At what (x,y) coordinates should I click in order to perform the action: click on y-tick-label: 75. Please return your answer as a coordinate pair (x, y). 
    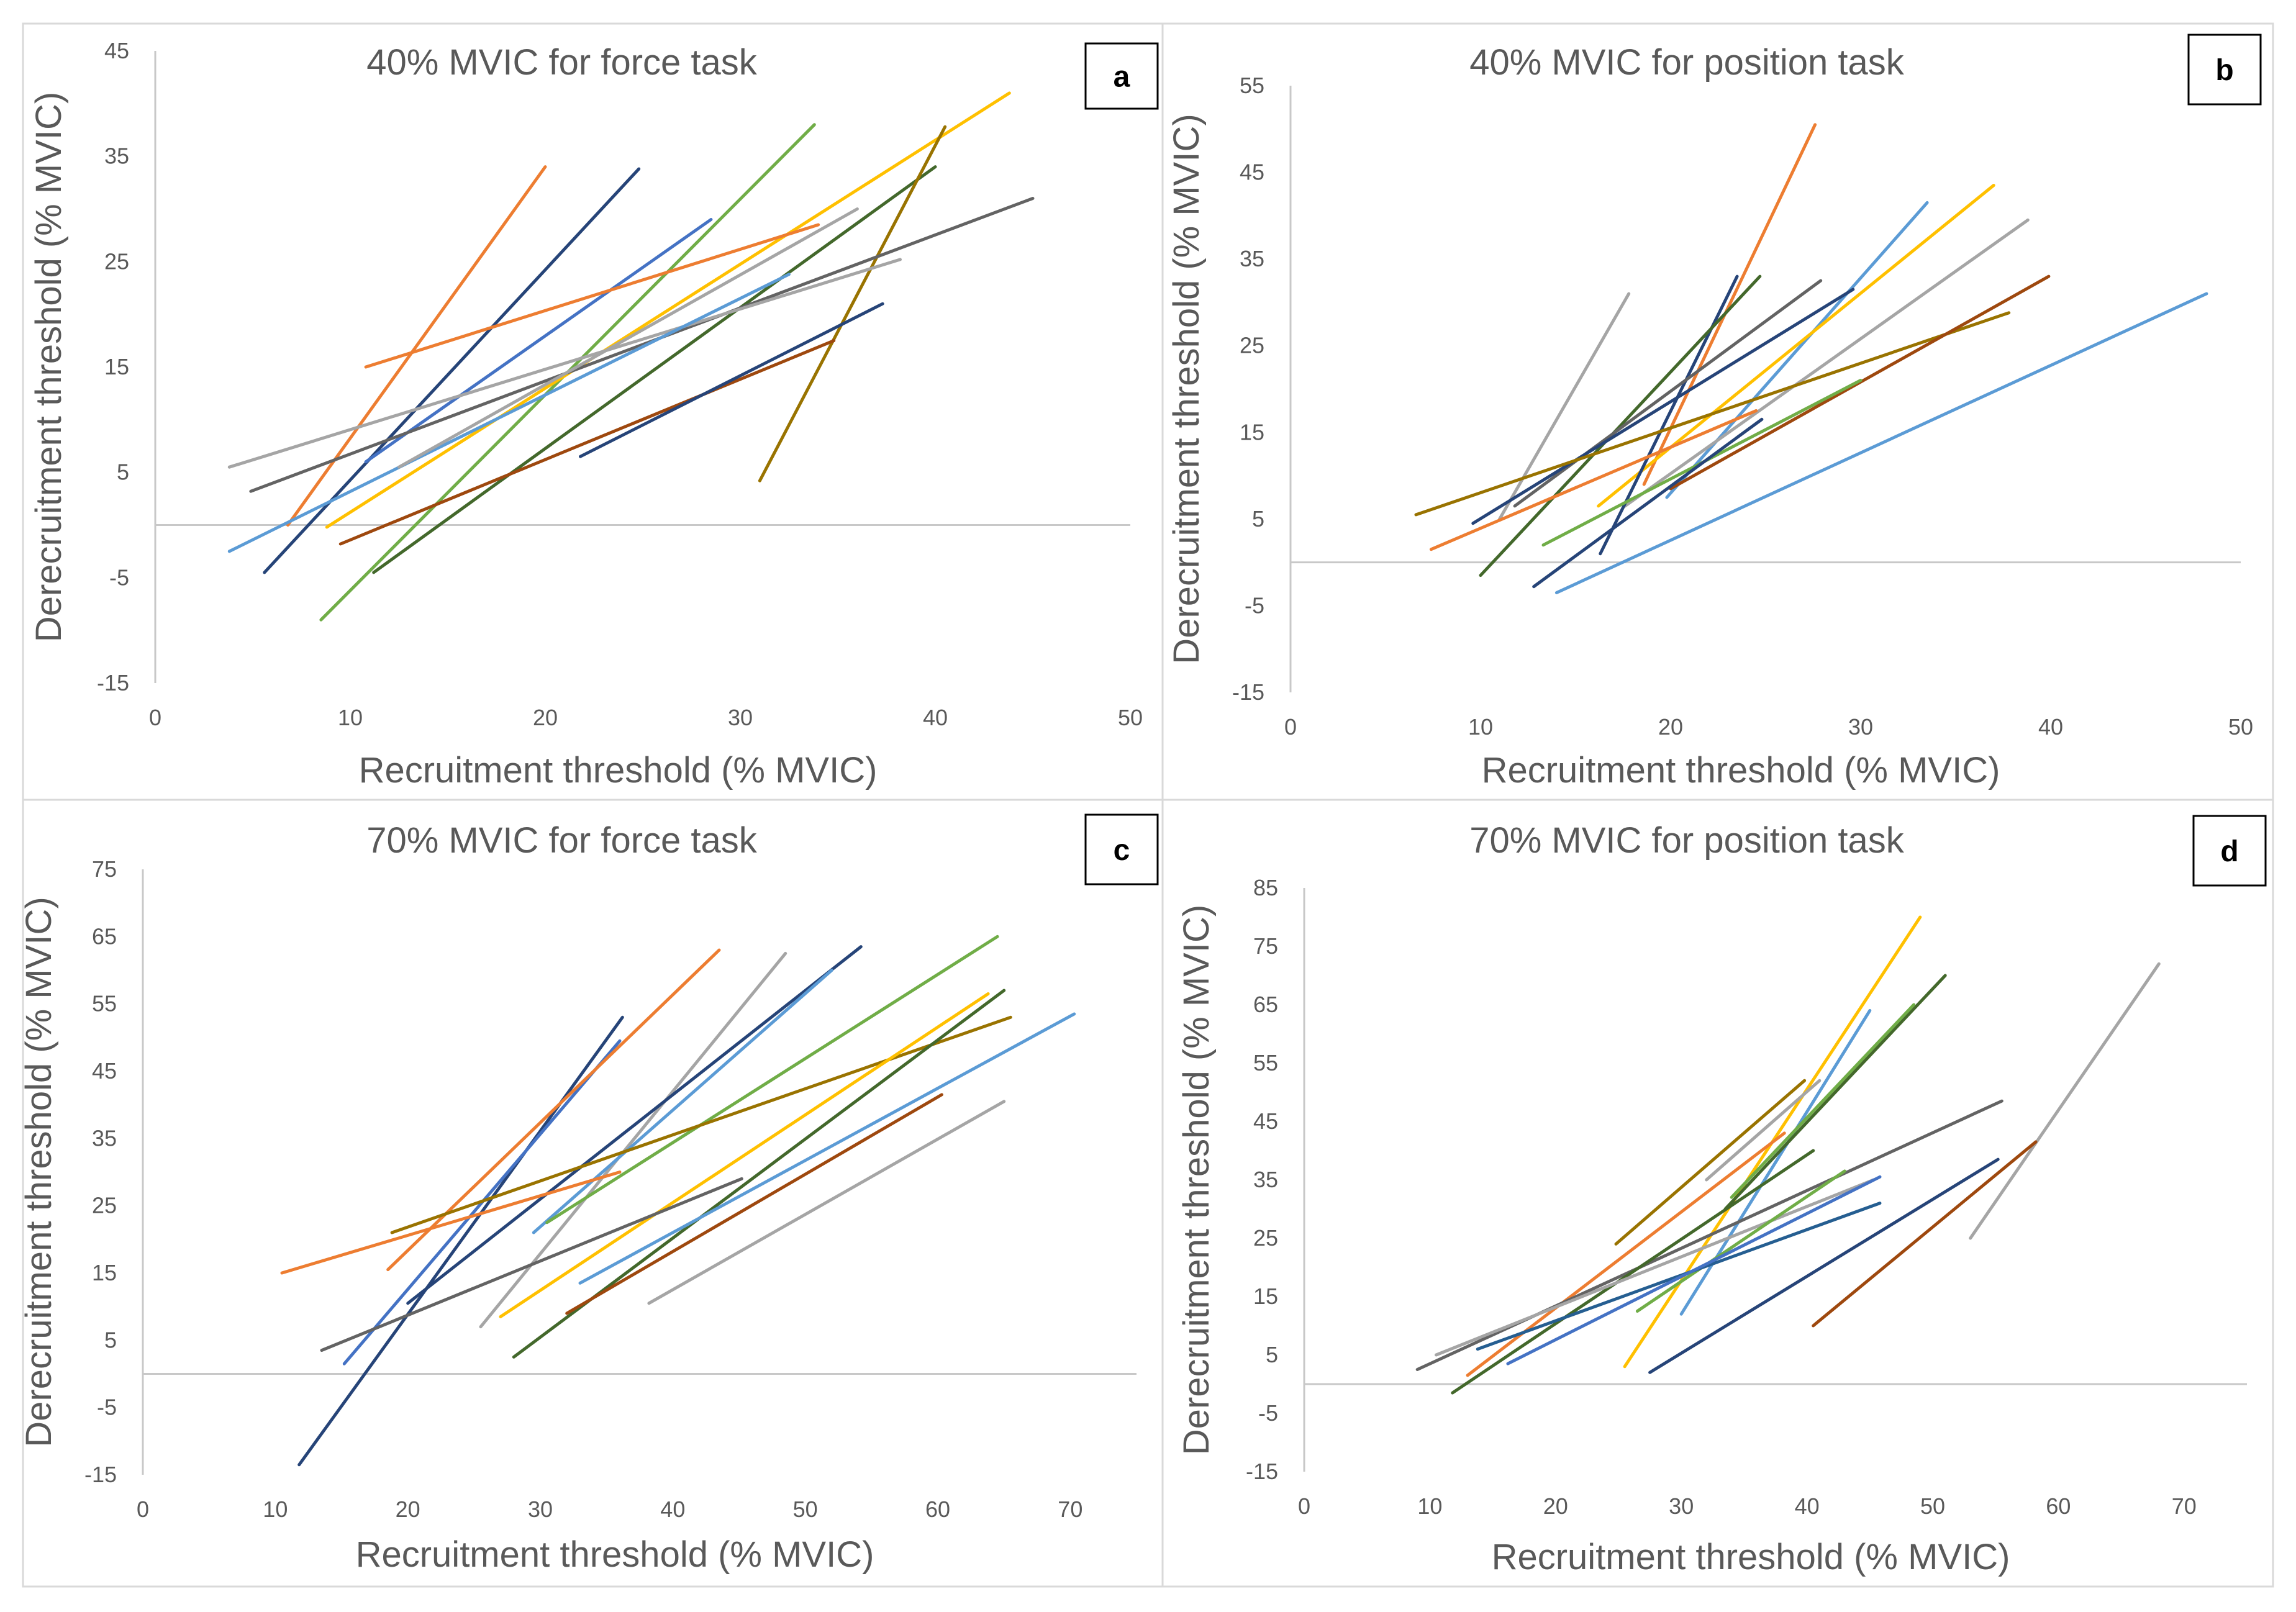
    Looking at the image, I should click on (1265, 946).